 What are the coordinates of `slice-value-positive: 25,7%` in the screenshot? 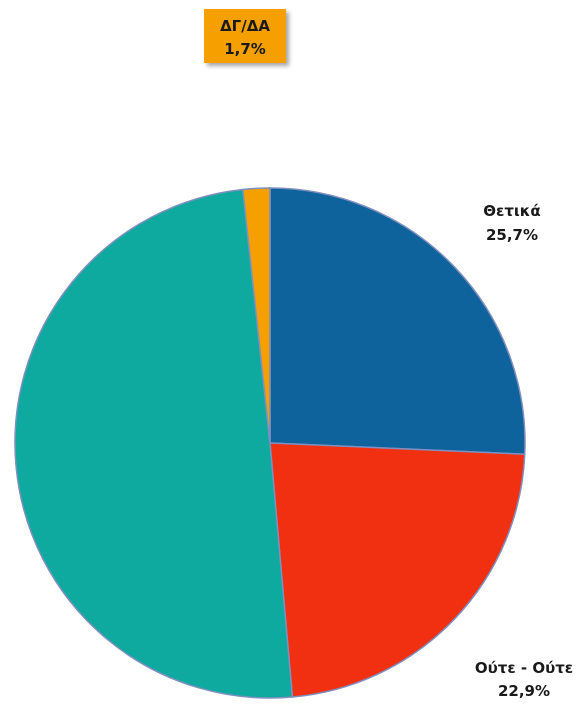 It's located at (512, 235).